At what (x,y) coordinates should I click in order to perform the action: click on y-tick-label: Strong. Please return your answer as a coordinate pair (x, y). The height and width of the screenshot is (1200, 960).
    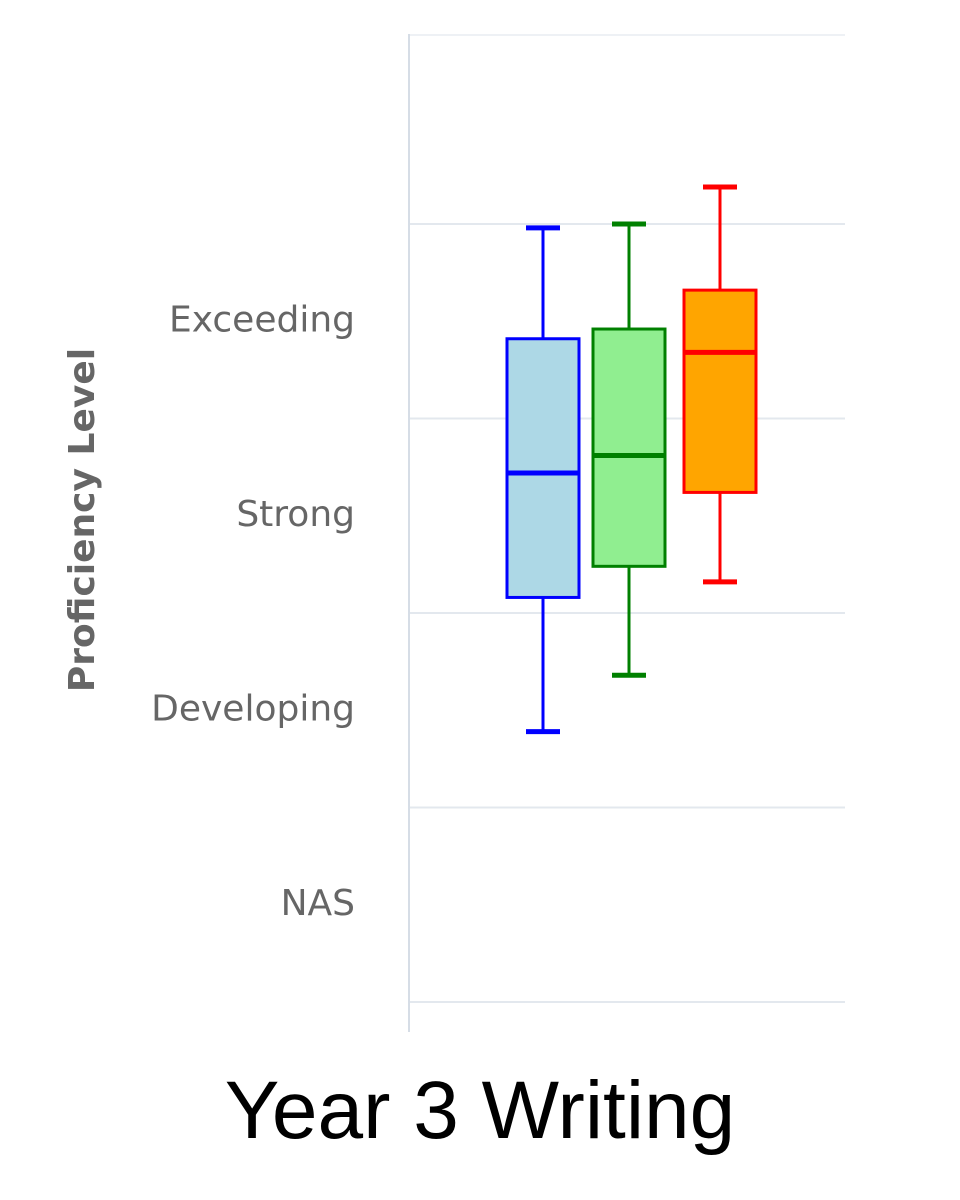
    Looking at the image, I should click on (295, 514).